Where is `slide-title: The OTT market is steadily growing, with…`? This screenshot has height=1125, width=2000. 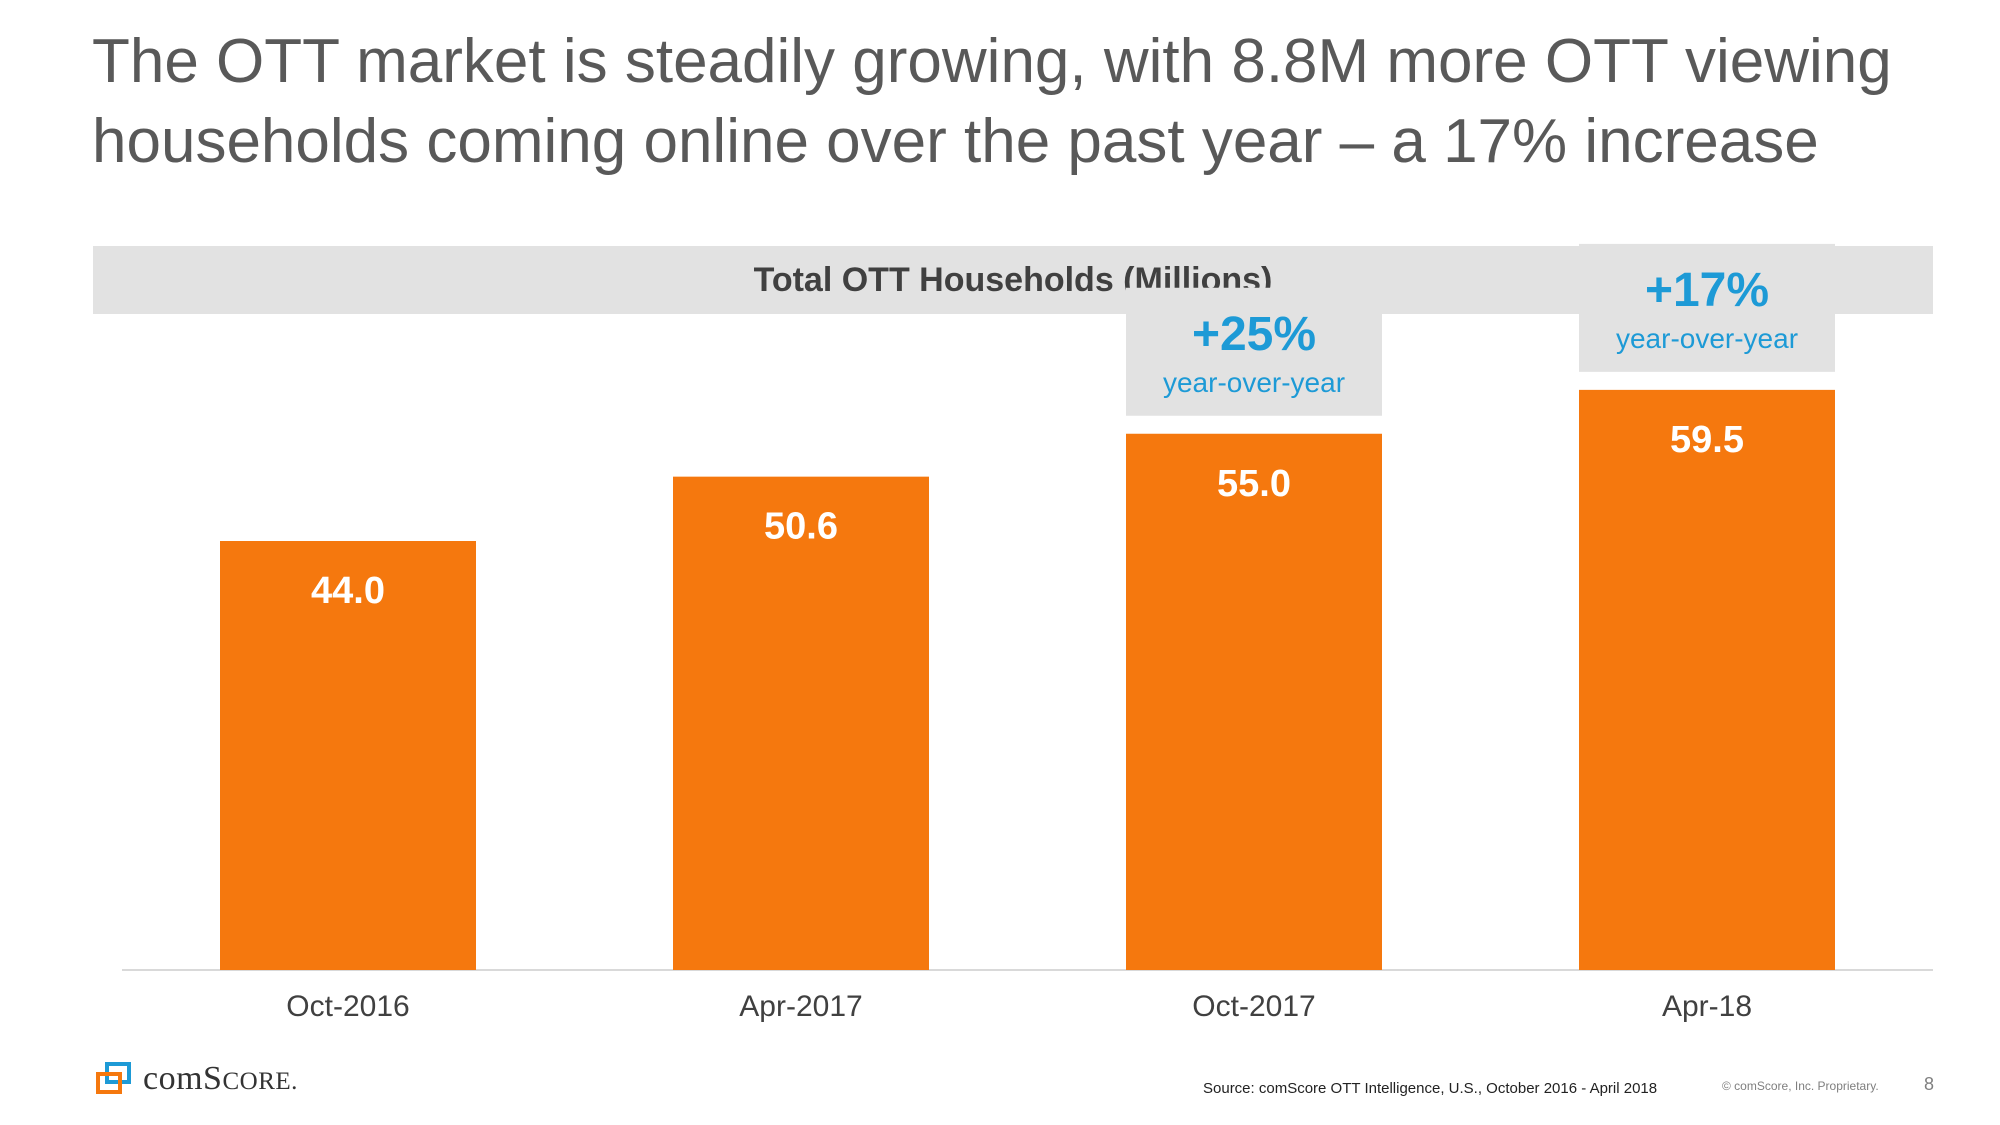 slide-title: The OTT market is steadily growing, with… is located at coordinates (992, 101).